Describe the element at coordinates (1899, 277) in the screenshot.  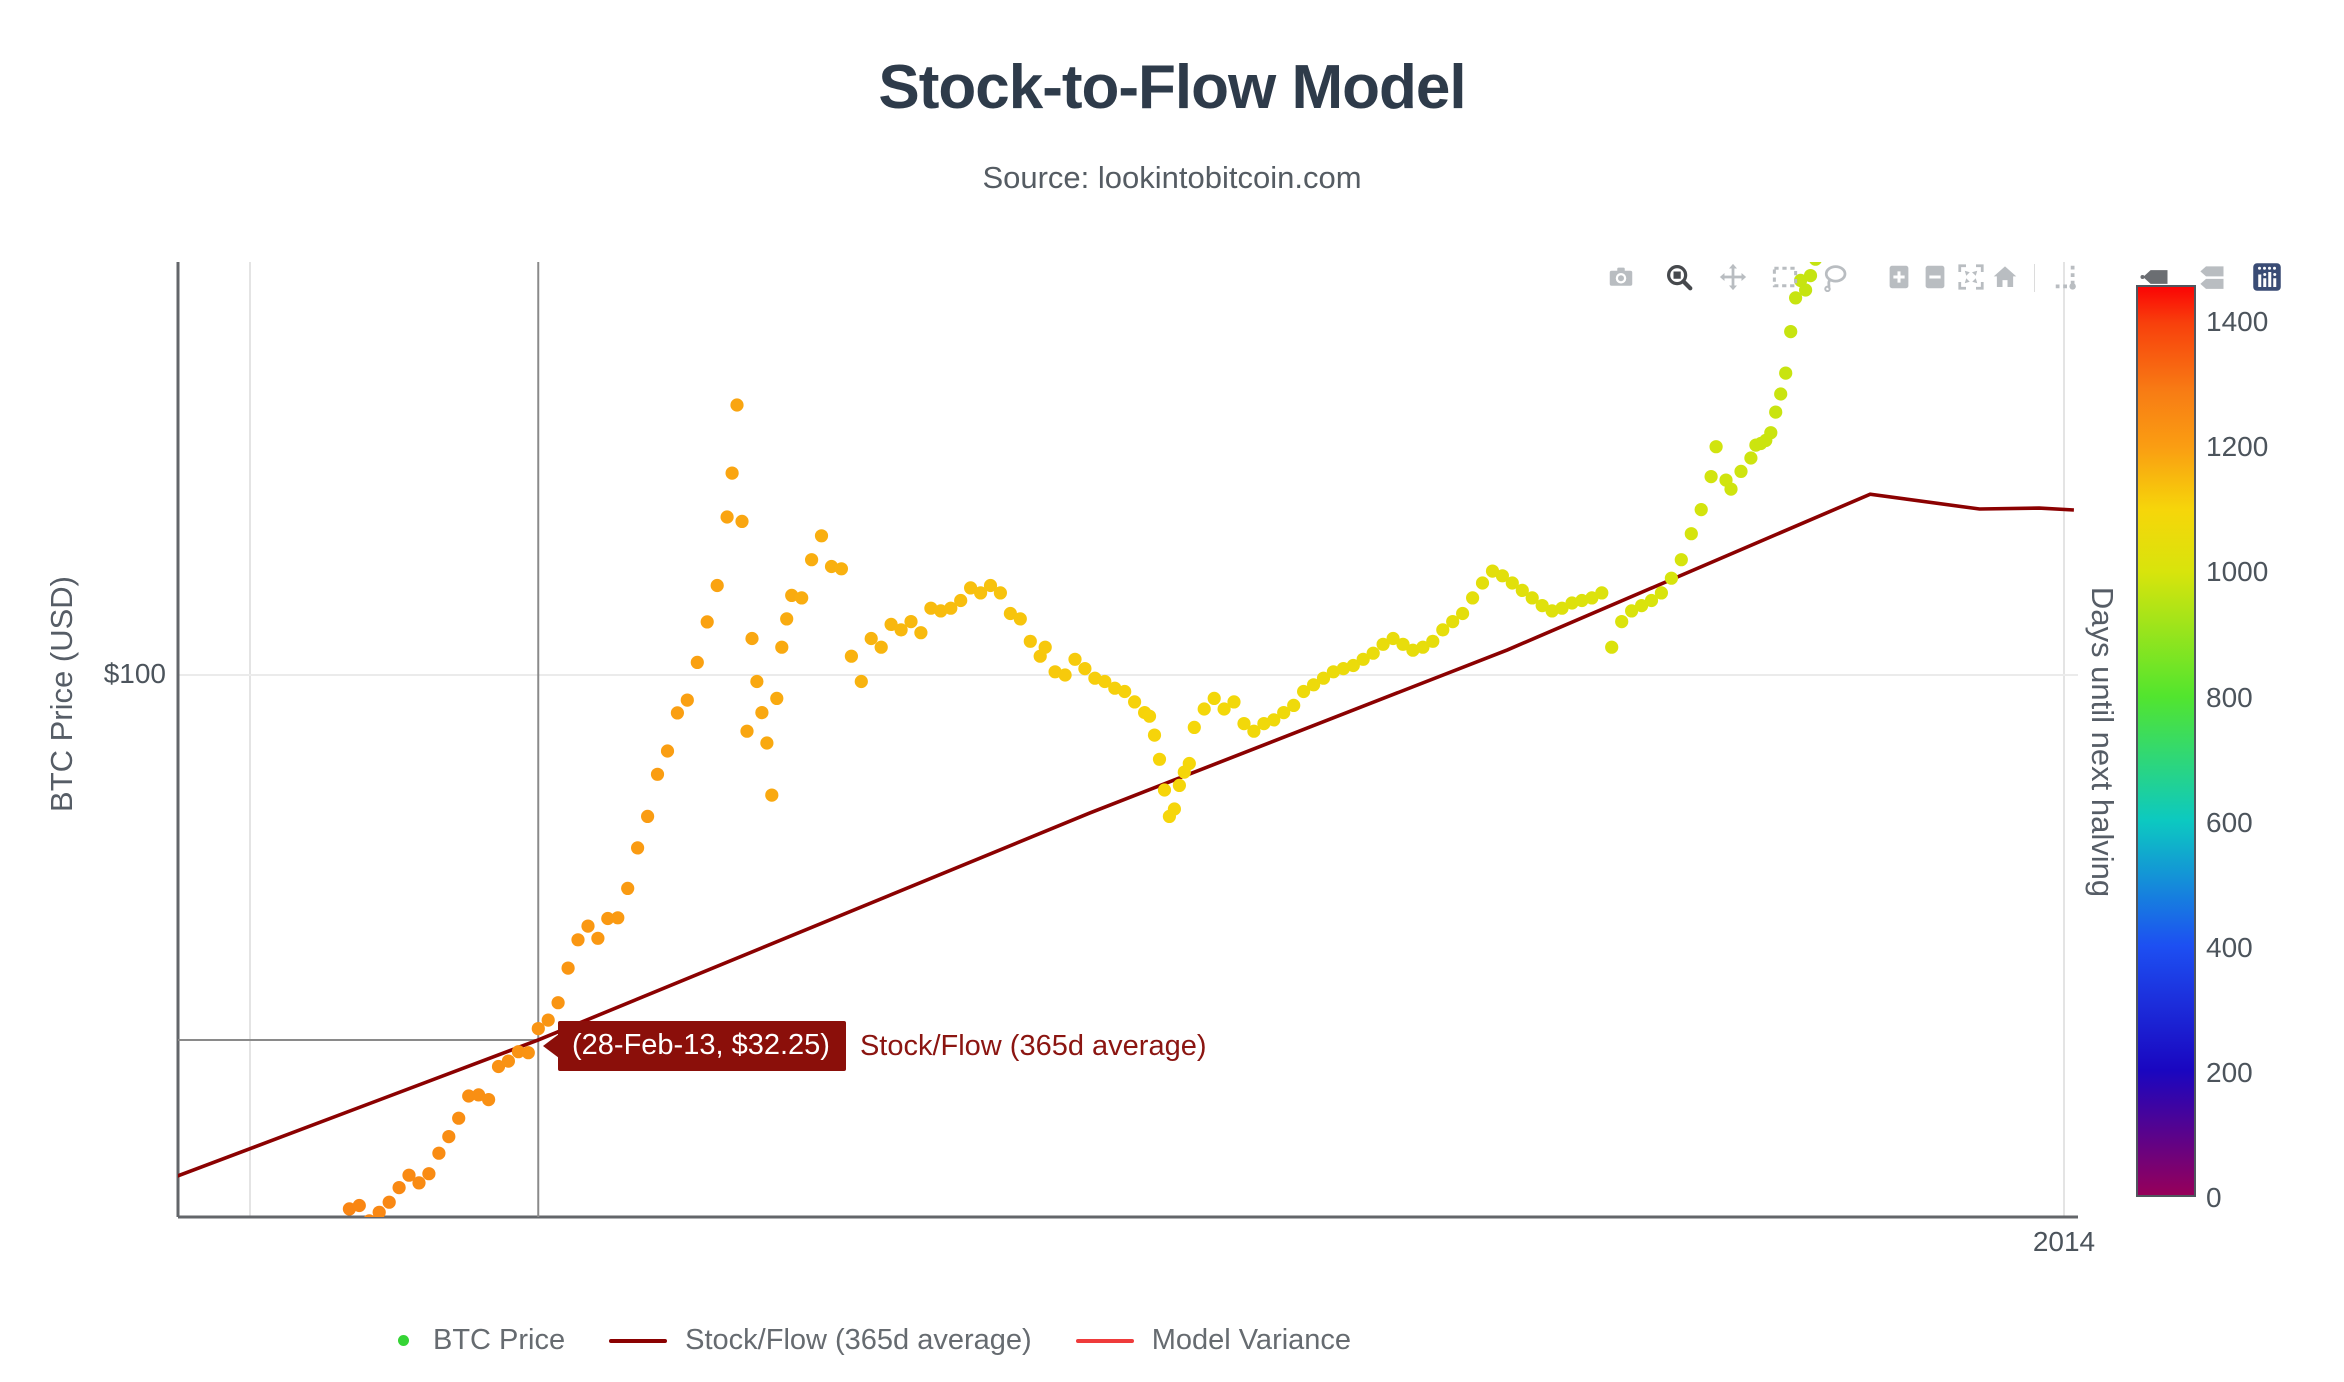
I see `zoom-in-icon` at that location.